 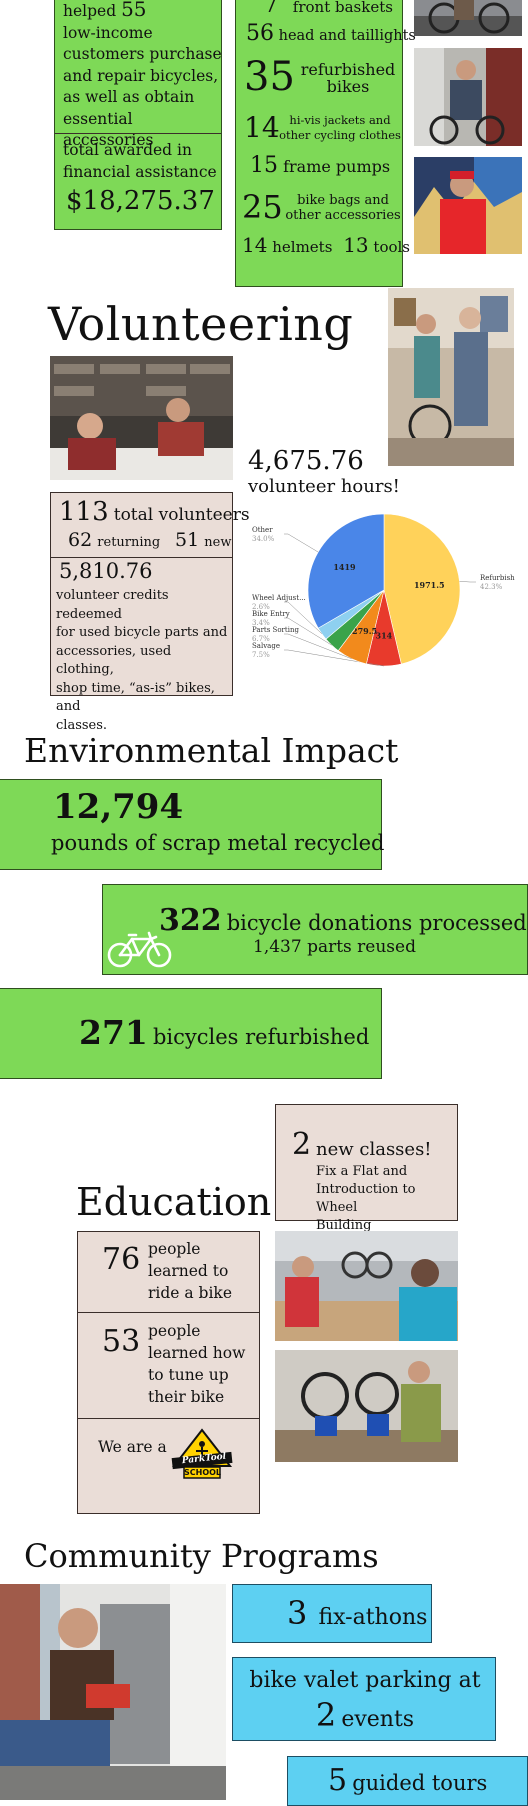 I want to click on pie-legend-name: Other, so click(x=262, y=530).